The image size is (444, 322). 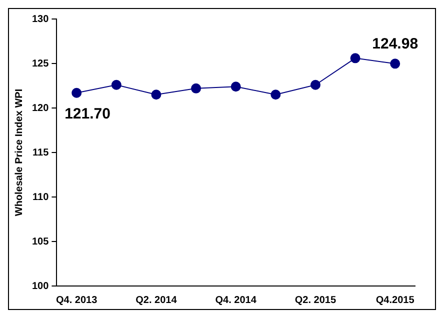 I want to click on x-tick-label: Q2. 2014, so click(x=157, y=300).